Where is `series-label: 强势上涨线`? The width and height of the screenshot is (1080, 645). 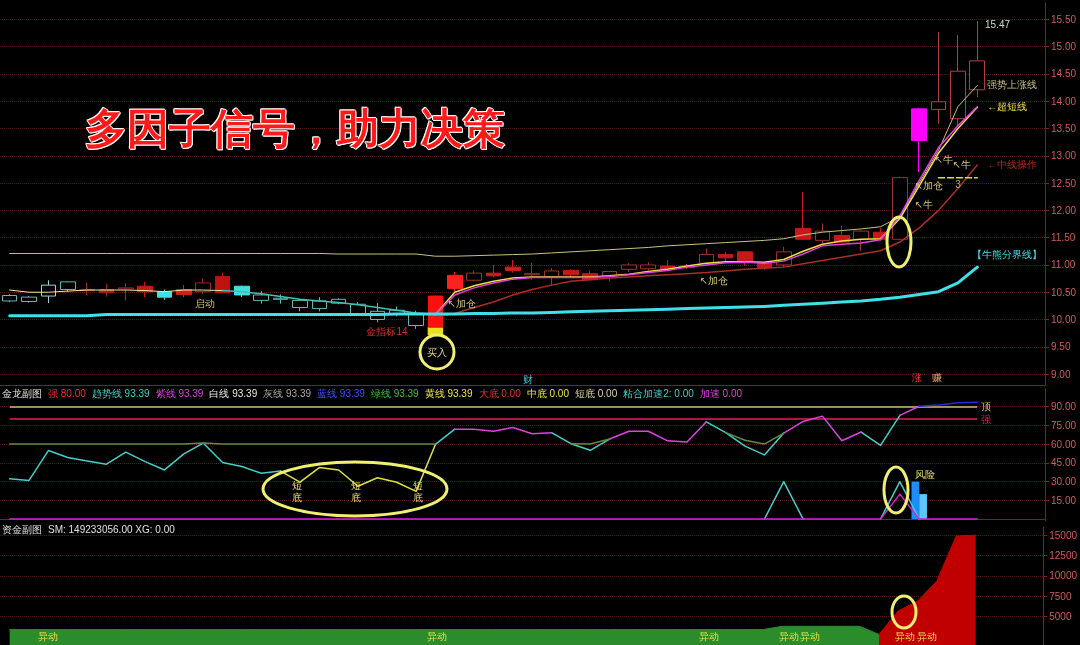 series-label: 强势上涨线 is located at coordinates (1012, 85).